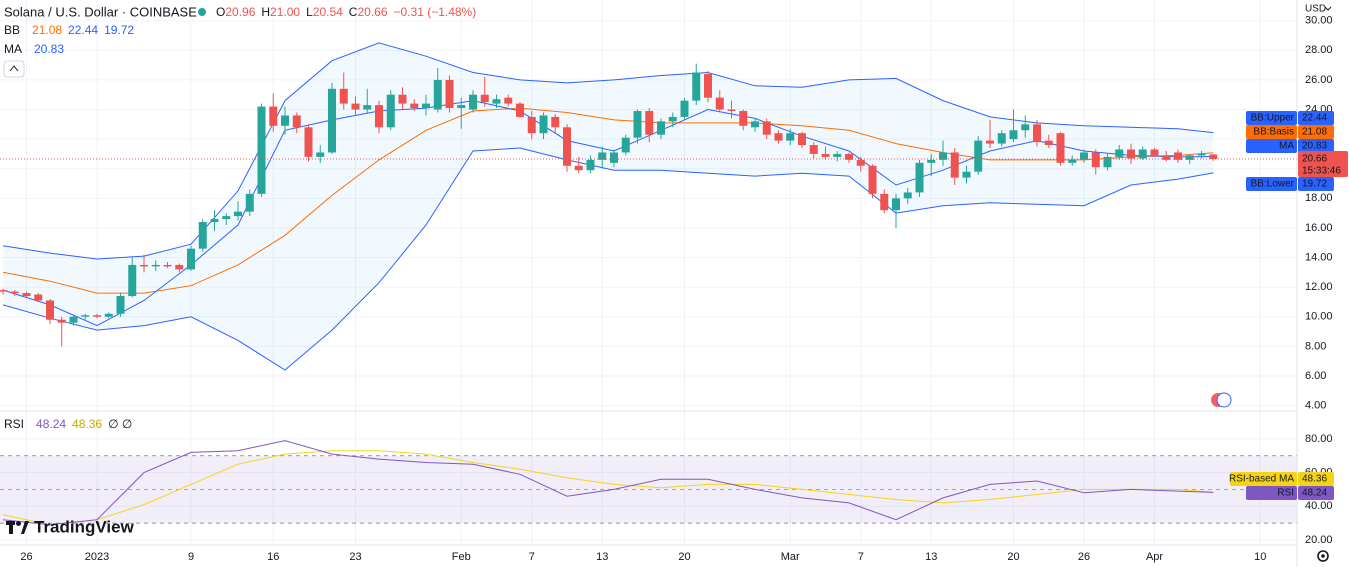 The image size is (1349, 567). I want to click on rsi-label: RSI, so click(14, 424).